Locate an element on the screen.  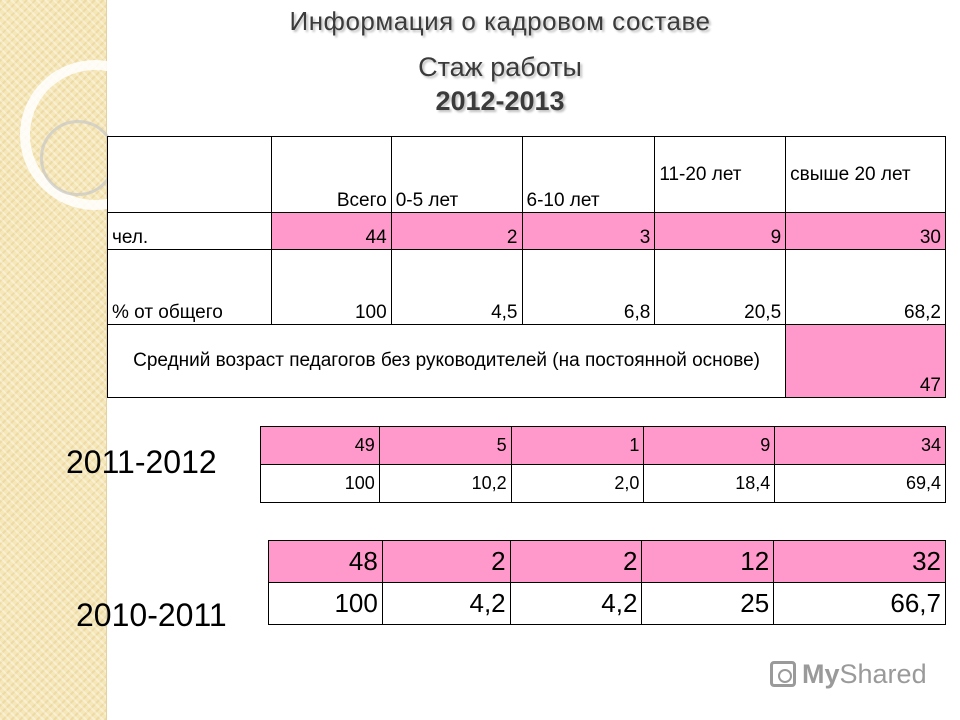
cell-2010-percent-0-5: 4,2 is located at coordinates (446, 603).